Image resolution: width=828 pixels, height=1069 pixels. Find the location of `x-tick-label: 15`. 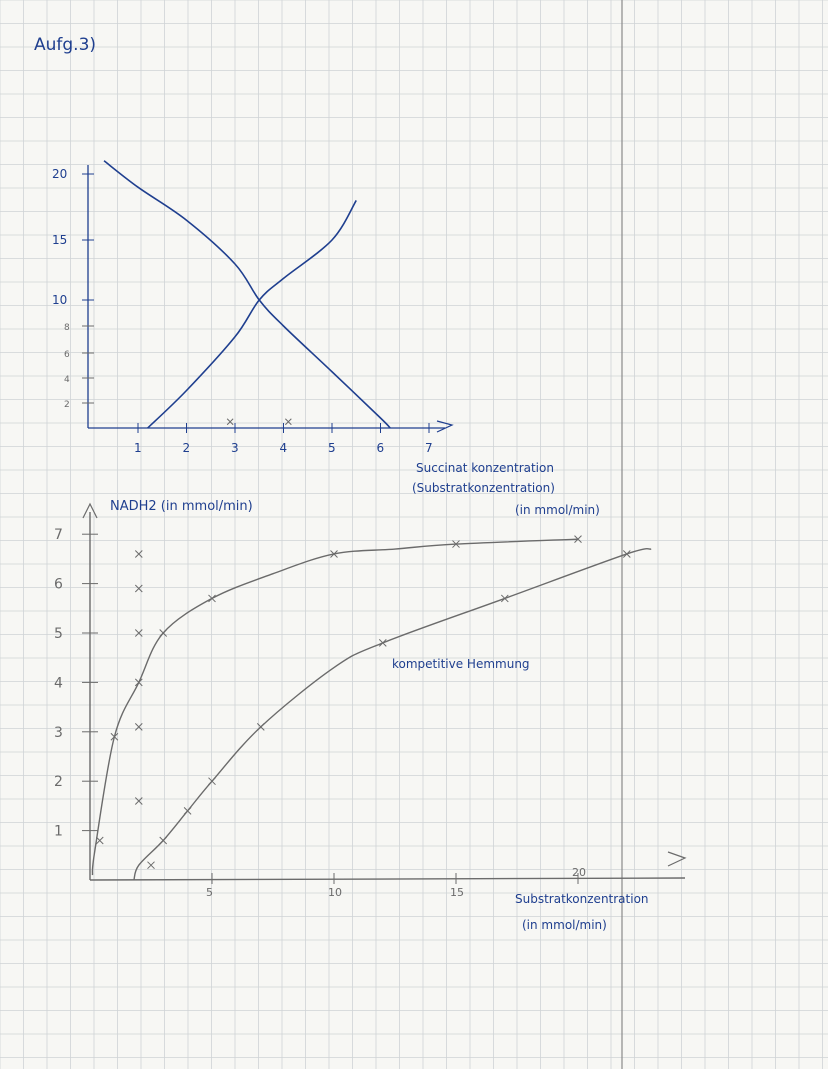

x-tick-label: 15 is located at coordinates (457, 892).